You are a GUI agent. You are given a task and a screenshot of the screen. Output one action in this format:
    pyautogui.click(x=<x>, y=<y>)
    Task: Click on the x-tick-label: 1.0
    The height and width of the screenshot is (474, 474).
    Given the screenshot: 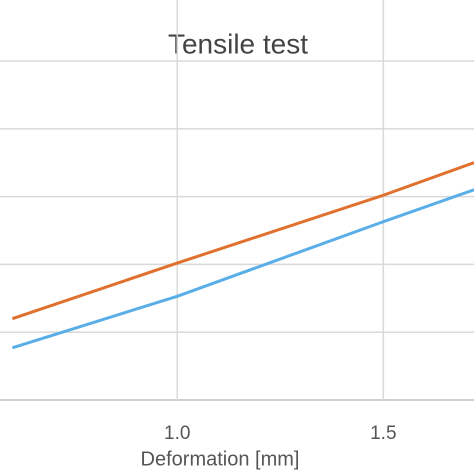 What is the action you would take?
    pyautogui.click(x=177, y=433)
    